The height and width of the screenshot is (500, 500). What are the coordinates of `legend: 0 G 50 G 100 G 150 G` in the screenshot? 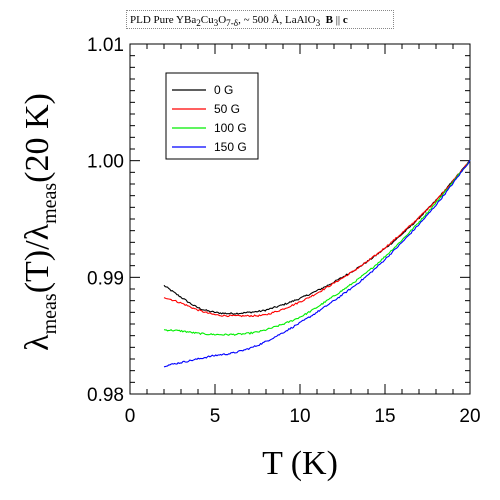 It's located at (212, 116).